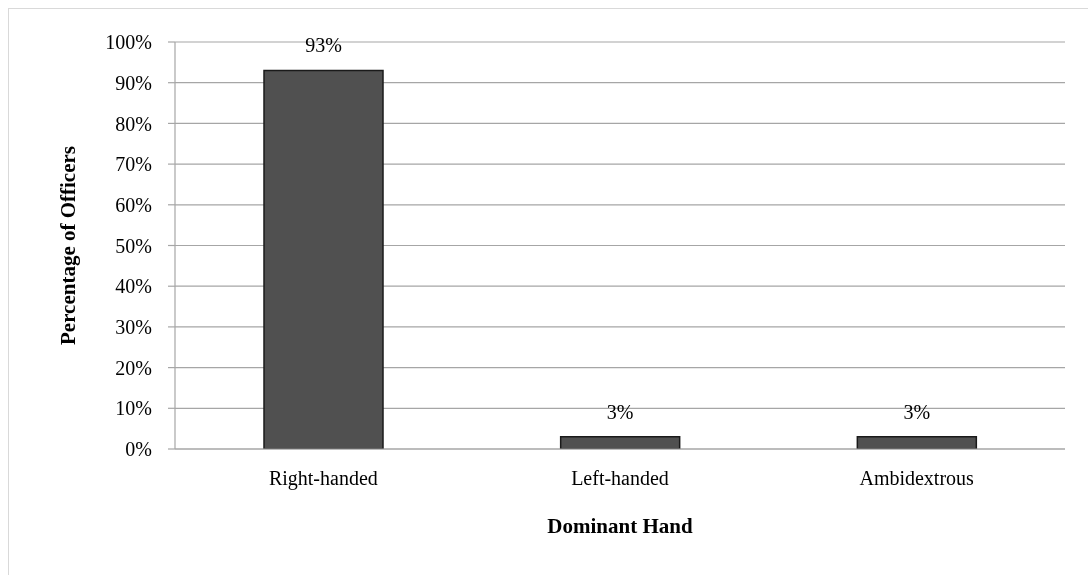 This screenshot has width=1088, height=575. I want to click on y-tick-label: 10%, so click(133, 408).